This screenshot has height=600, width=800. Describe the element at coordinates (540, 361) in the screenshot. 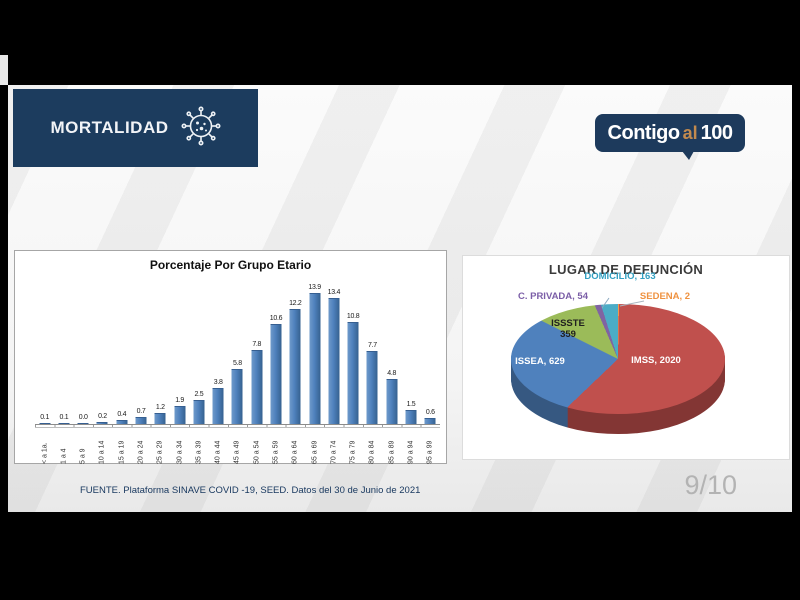

I see `pie-label-issea: ISSEA, 629` at that location.